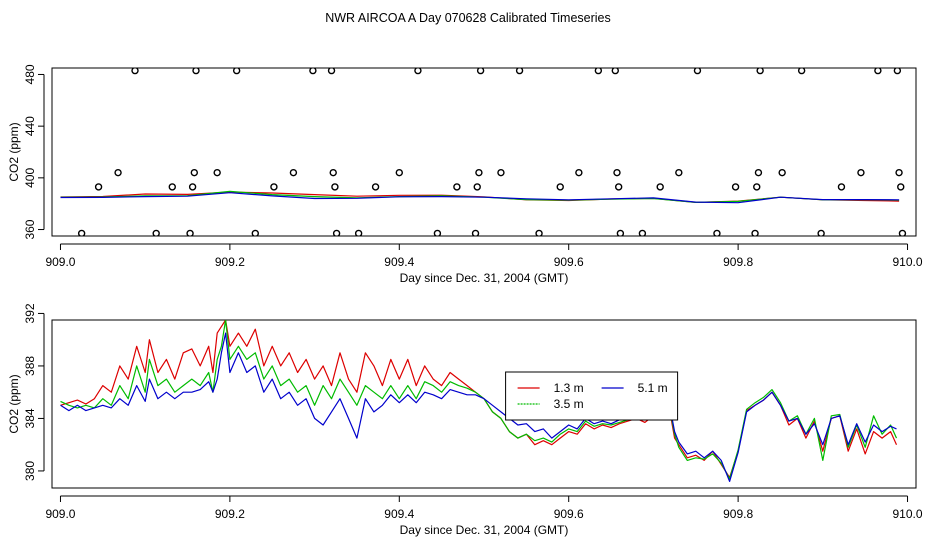  What do you see at coordinates (399, 514) in the screenshot?
I see `bottom-x-tick-label: 909.4` at bounding box center [399, 514].